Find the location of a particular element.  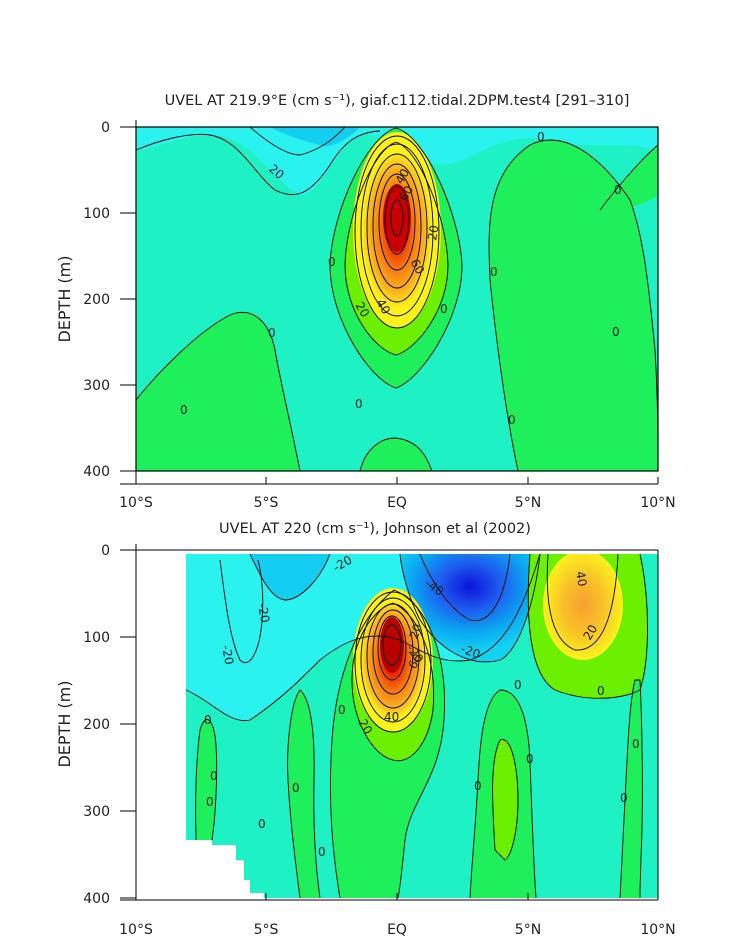

bottom-xtick-1: 10°S is located at coordinates (136, 930).